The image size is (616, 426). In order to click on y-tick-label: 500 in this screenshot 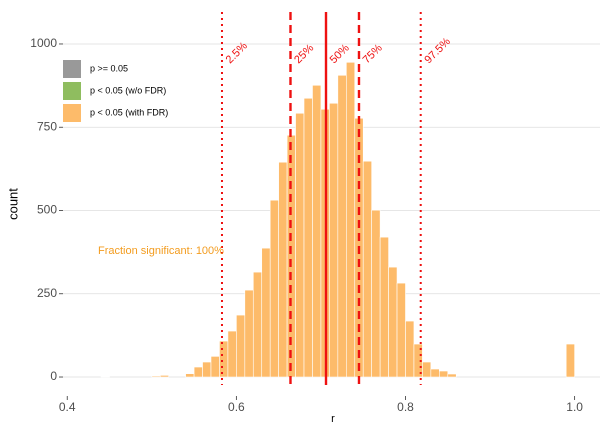, I will do `click(47, 210)`.